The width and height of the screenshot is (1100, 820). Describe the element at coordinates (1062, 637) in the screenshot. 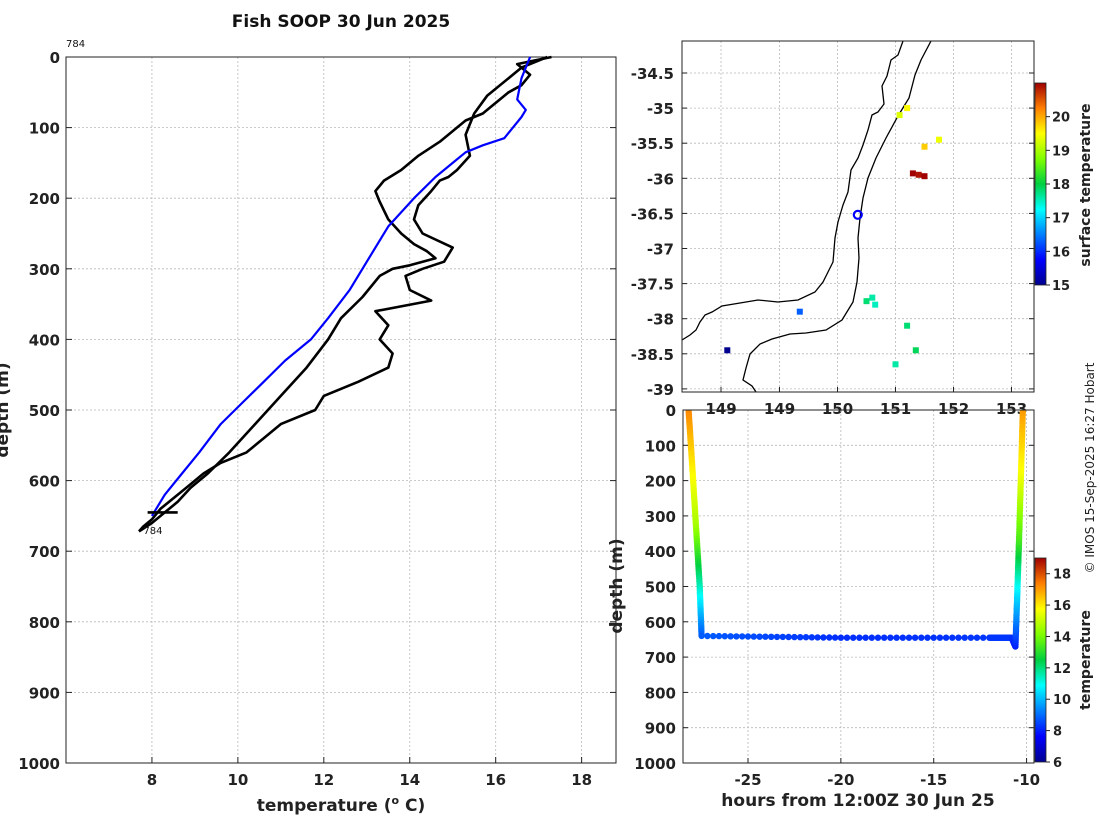

I see `temperature-colorbar-tick-label: 14` at that location.